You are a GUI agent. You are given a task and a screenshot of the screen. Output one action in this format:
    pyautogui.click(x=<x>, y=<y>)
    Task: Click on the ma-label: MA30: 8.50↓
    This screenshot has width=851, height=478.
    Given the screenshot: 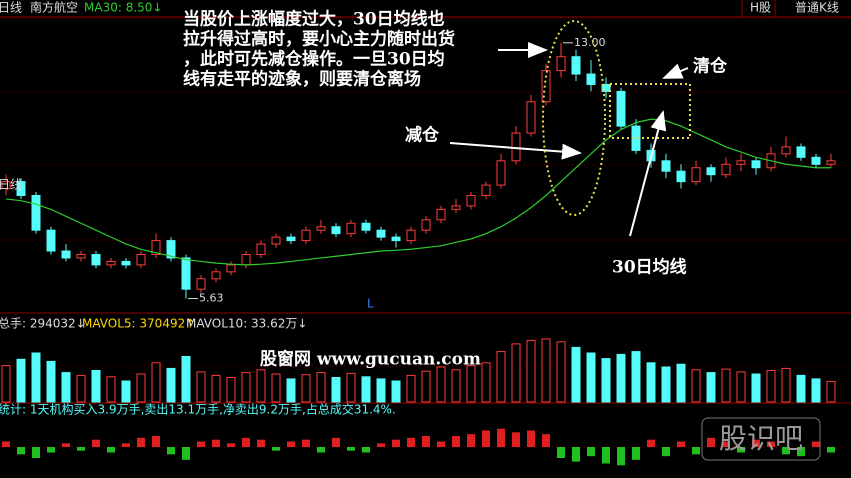 What is the action you would take?
    pyautogui.click(x=123, y=8)
    